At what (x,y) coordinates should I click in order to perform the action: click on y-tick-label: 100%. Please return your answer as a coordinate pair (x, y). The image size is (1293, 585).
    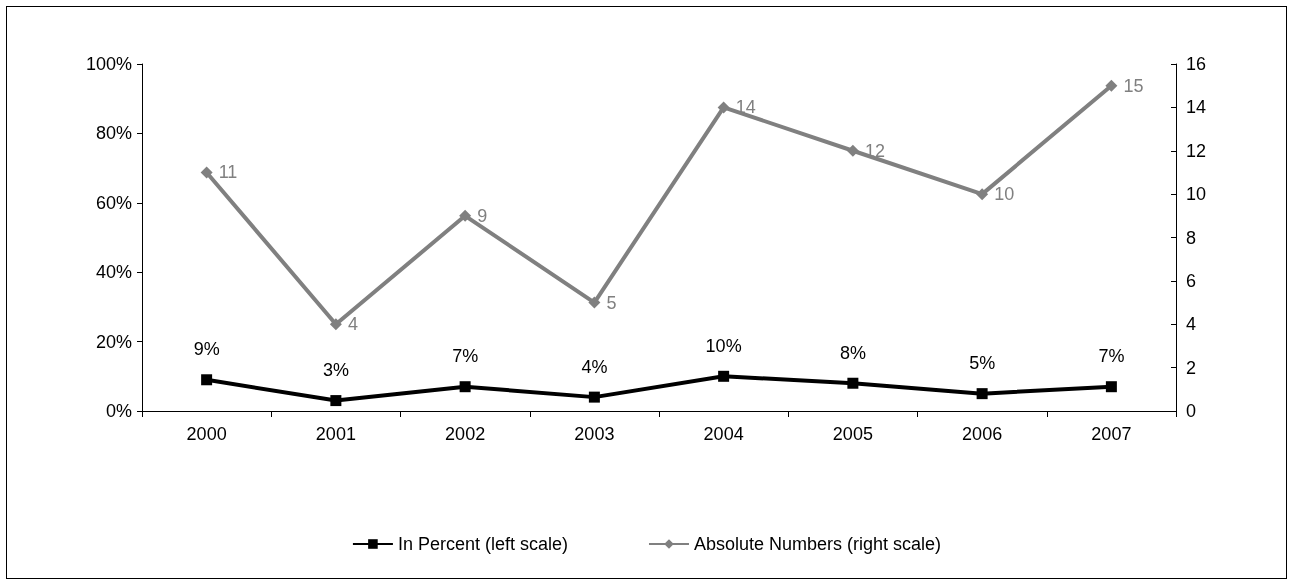
    Looking at the image, I should click on (108, 64).